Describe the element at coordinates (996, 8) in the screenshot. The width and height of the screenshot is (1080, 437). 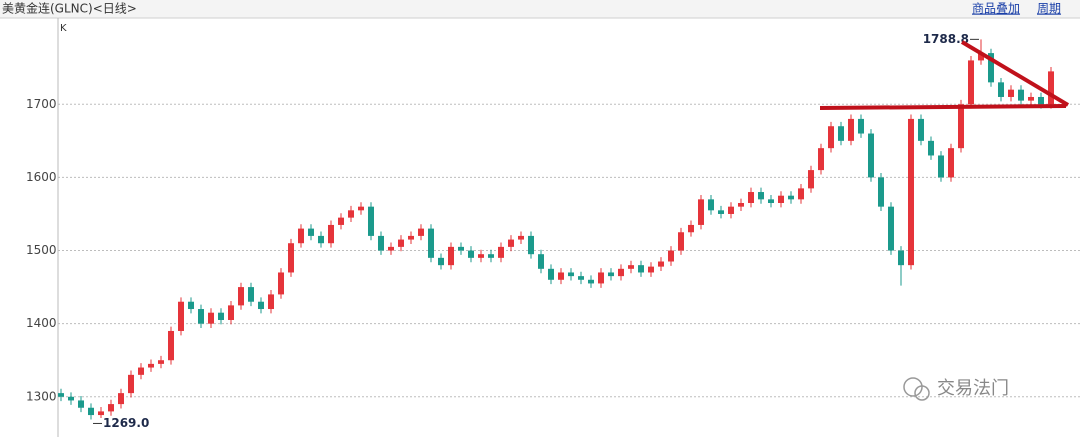
I see `overlay-button: 商品叠加` at that location.